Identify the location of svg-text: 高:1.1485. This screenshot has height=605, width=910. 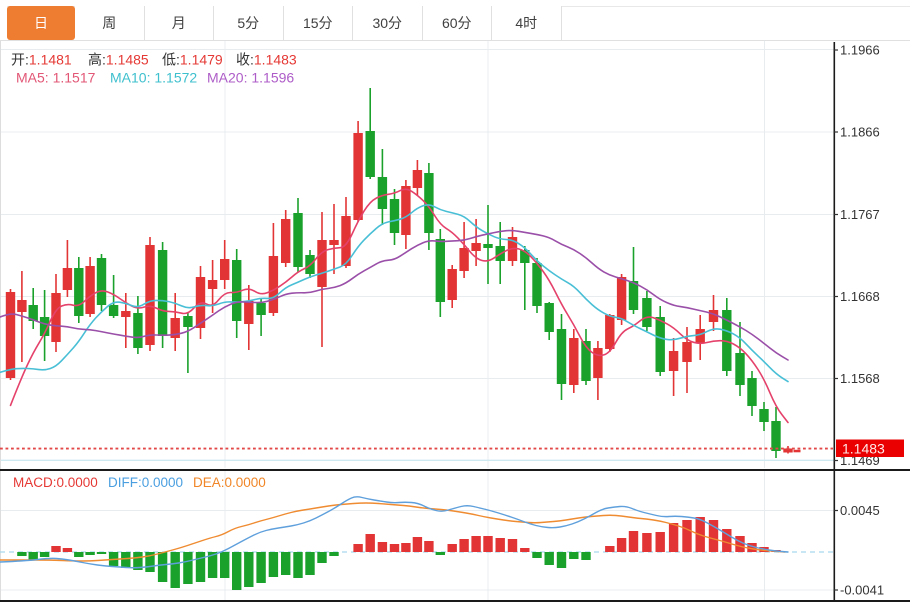
(118, 60).